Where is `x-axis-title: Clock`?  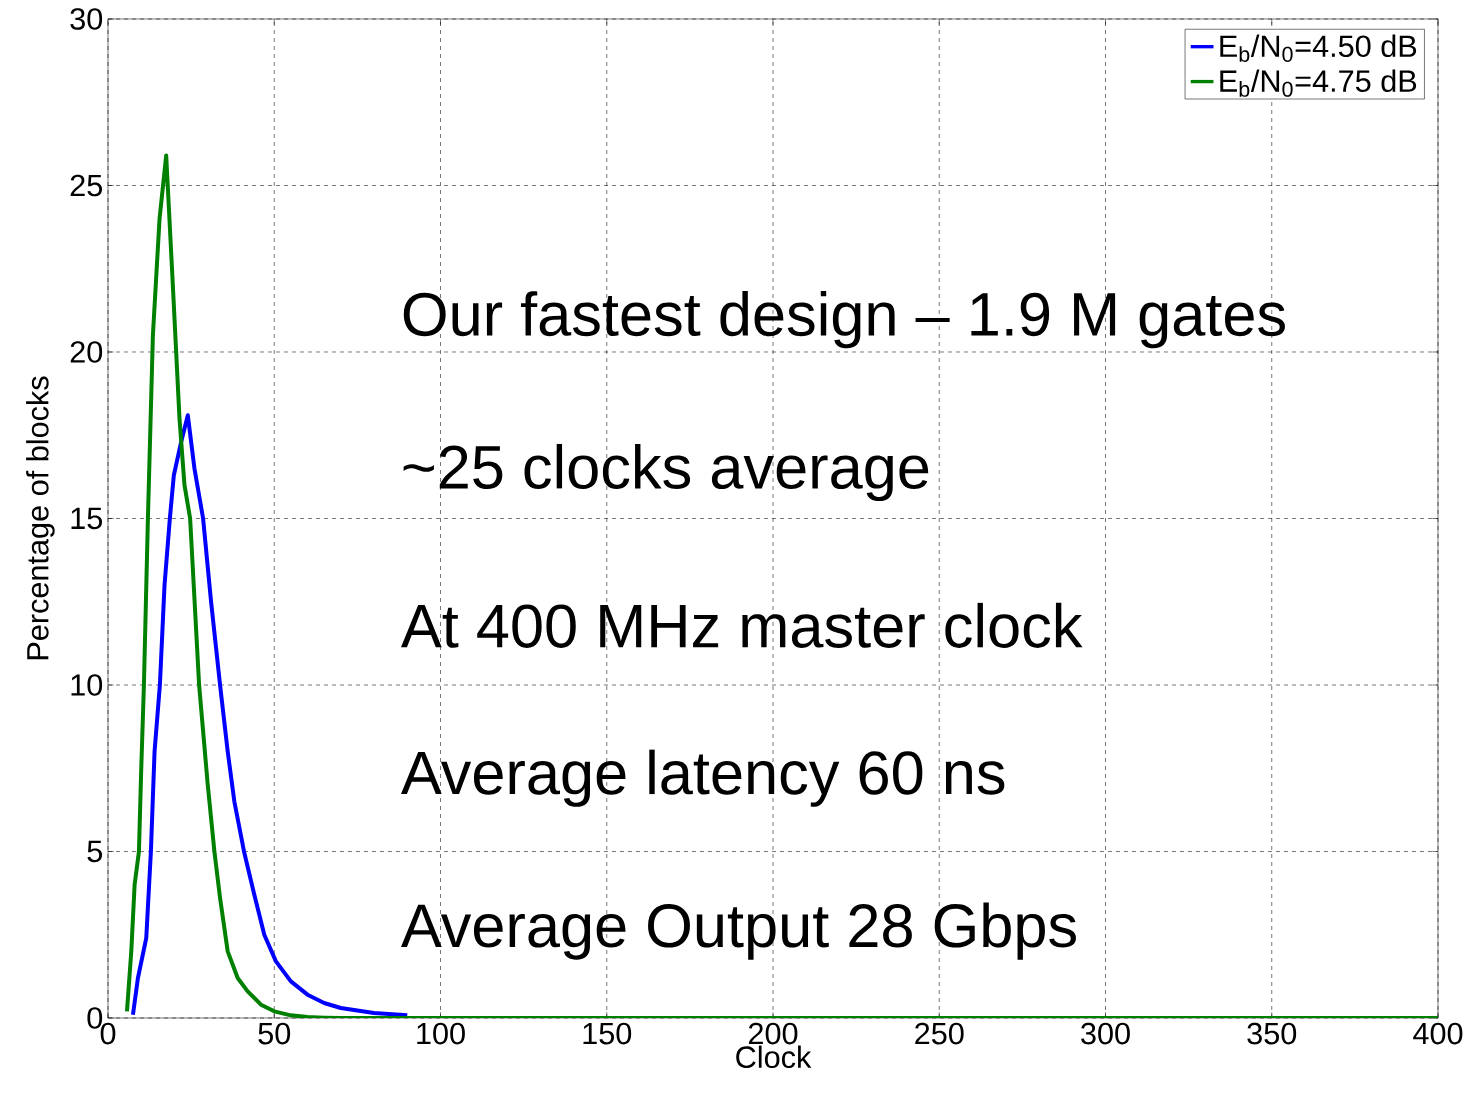 x-axis-title: Clock is located at coordinates (774, 1057).